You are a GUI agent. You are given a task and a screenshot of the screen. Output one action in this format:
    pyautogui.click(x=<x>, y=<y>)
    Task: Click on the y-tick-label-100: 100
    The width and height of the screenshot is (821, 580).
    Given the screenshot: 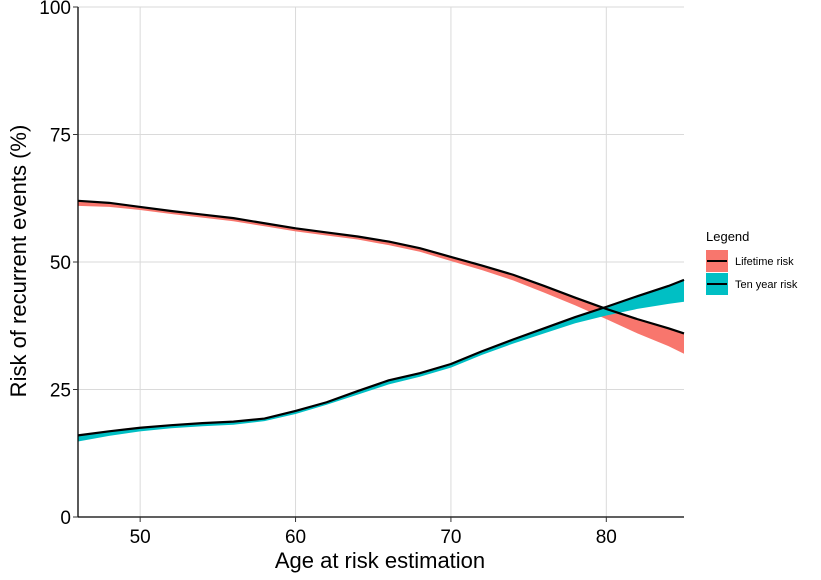 What is the action you would take?
    pyautogui.click(x=55, y=9)
    